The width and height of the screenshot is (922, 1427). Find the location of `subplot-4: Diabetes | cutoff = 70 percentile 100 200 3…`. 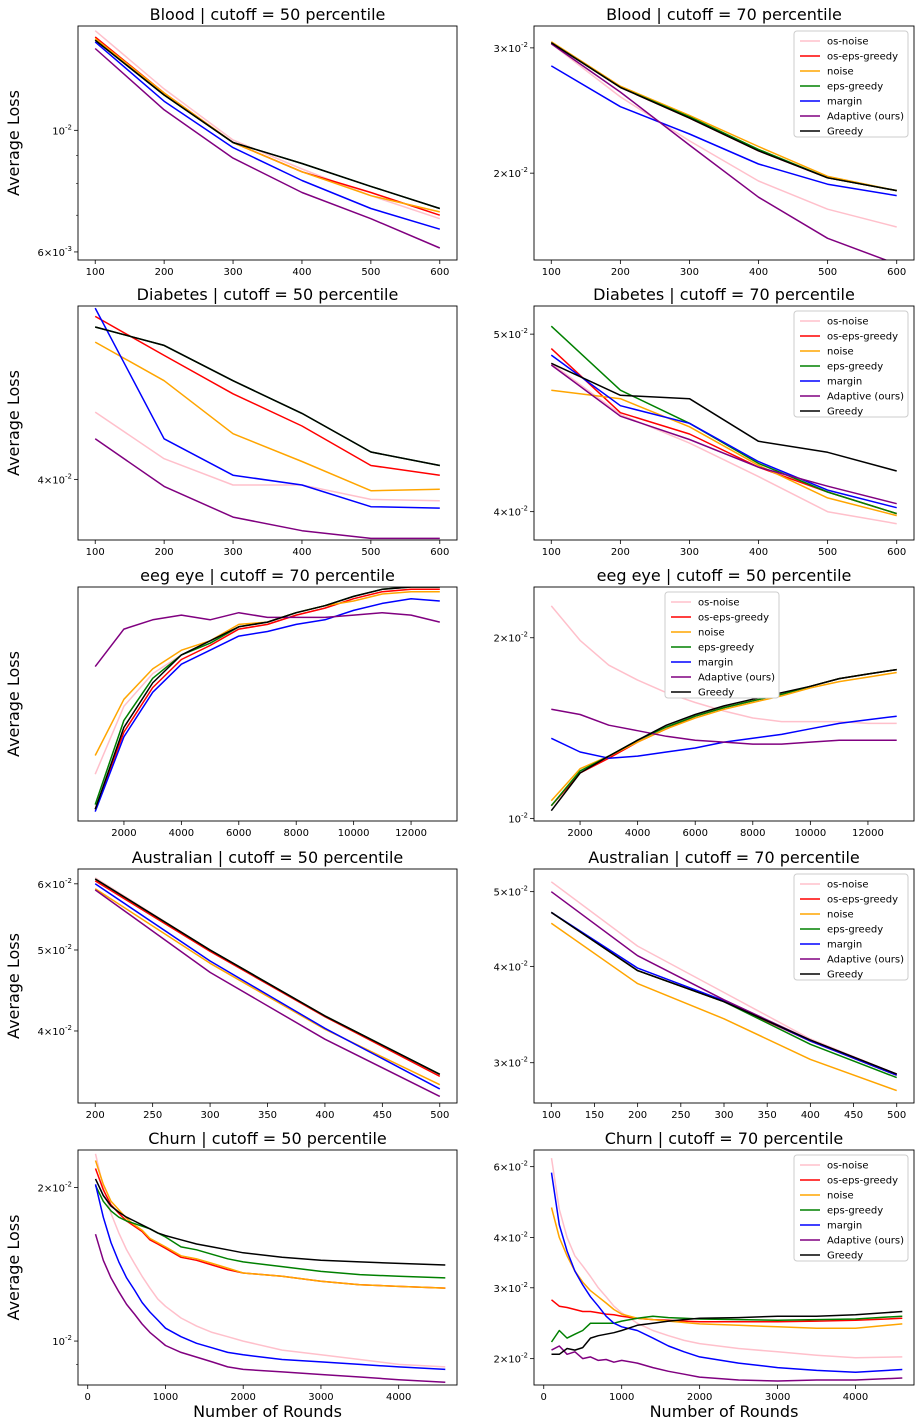

subplot-4: Diabetes | cutoff = 70 percentile 100 200 3… is located at coordinates (704, 421).